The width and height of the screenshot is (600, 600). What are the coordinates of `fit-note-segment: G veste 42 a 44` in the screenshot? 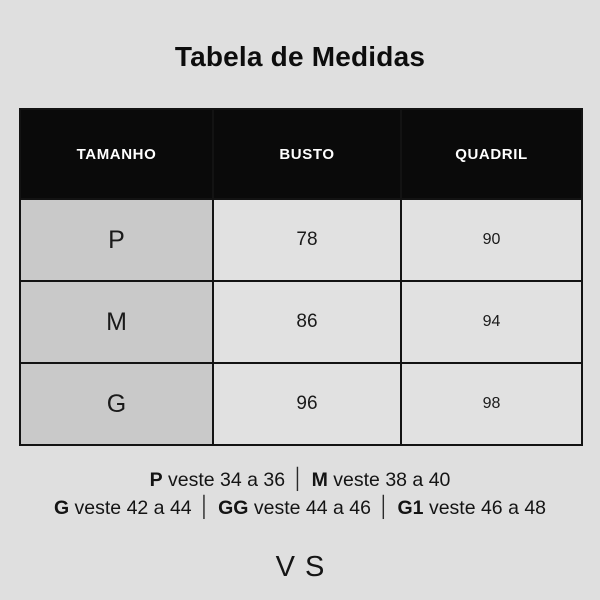 It's located at (122, 508).